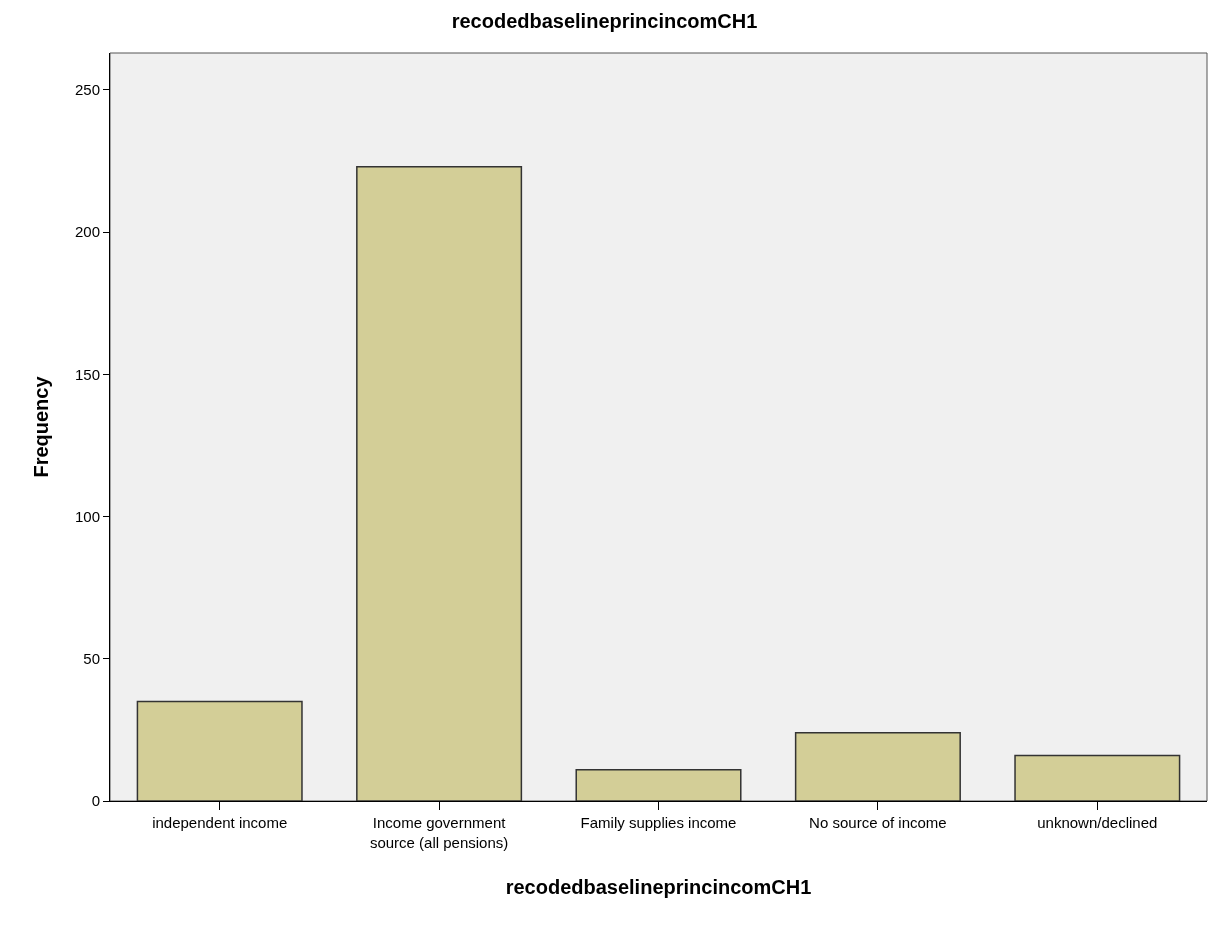  Describe the element at coordinates (91, 659) in the screenshot. I see `y-tick-label: 50` at that location.